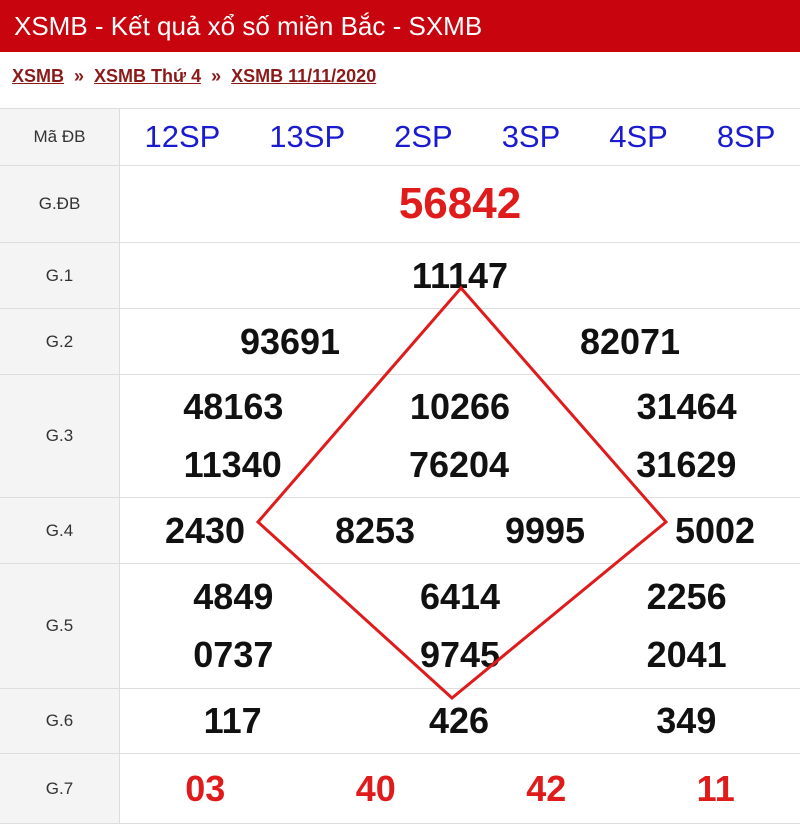  Describe the element at coordinates (460, 596) in the screenshot. I see `prize-number: 6414` at that location.